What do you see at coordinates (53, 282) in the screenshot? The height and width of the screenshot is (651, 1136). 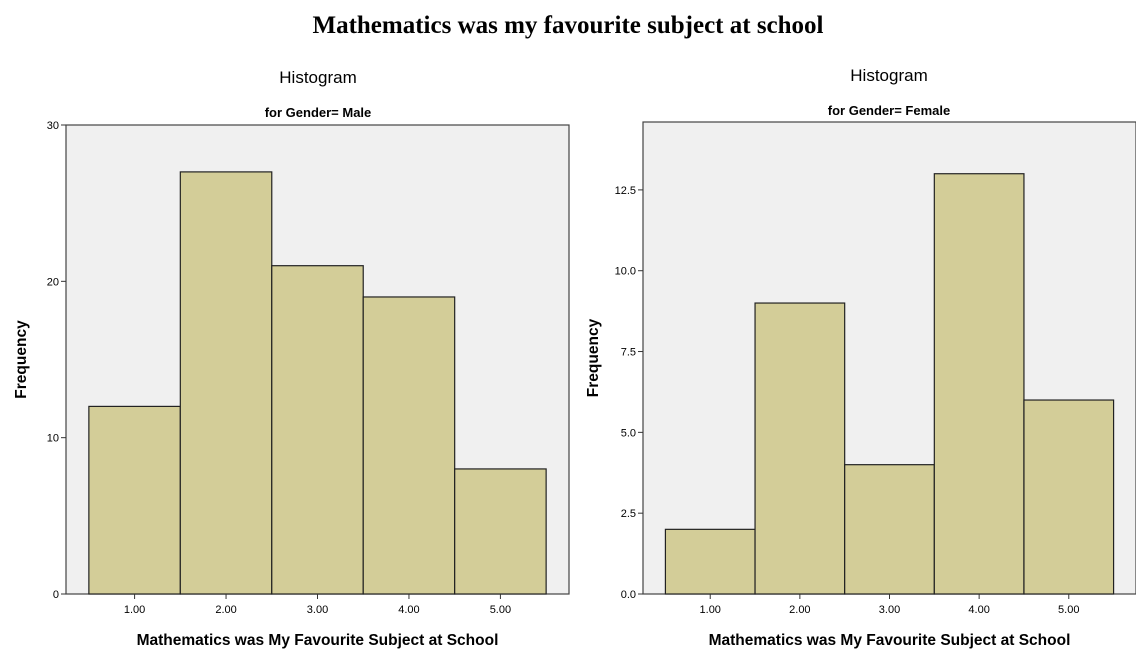 I see `y-tick-label: 20` at bounding box center [53, 282].